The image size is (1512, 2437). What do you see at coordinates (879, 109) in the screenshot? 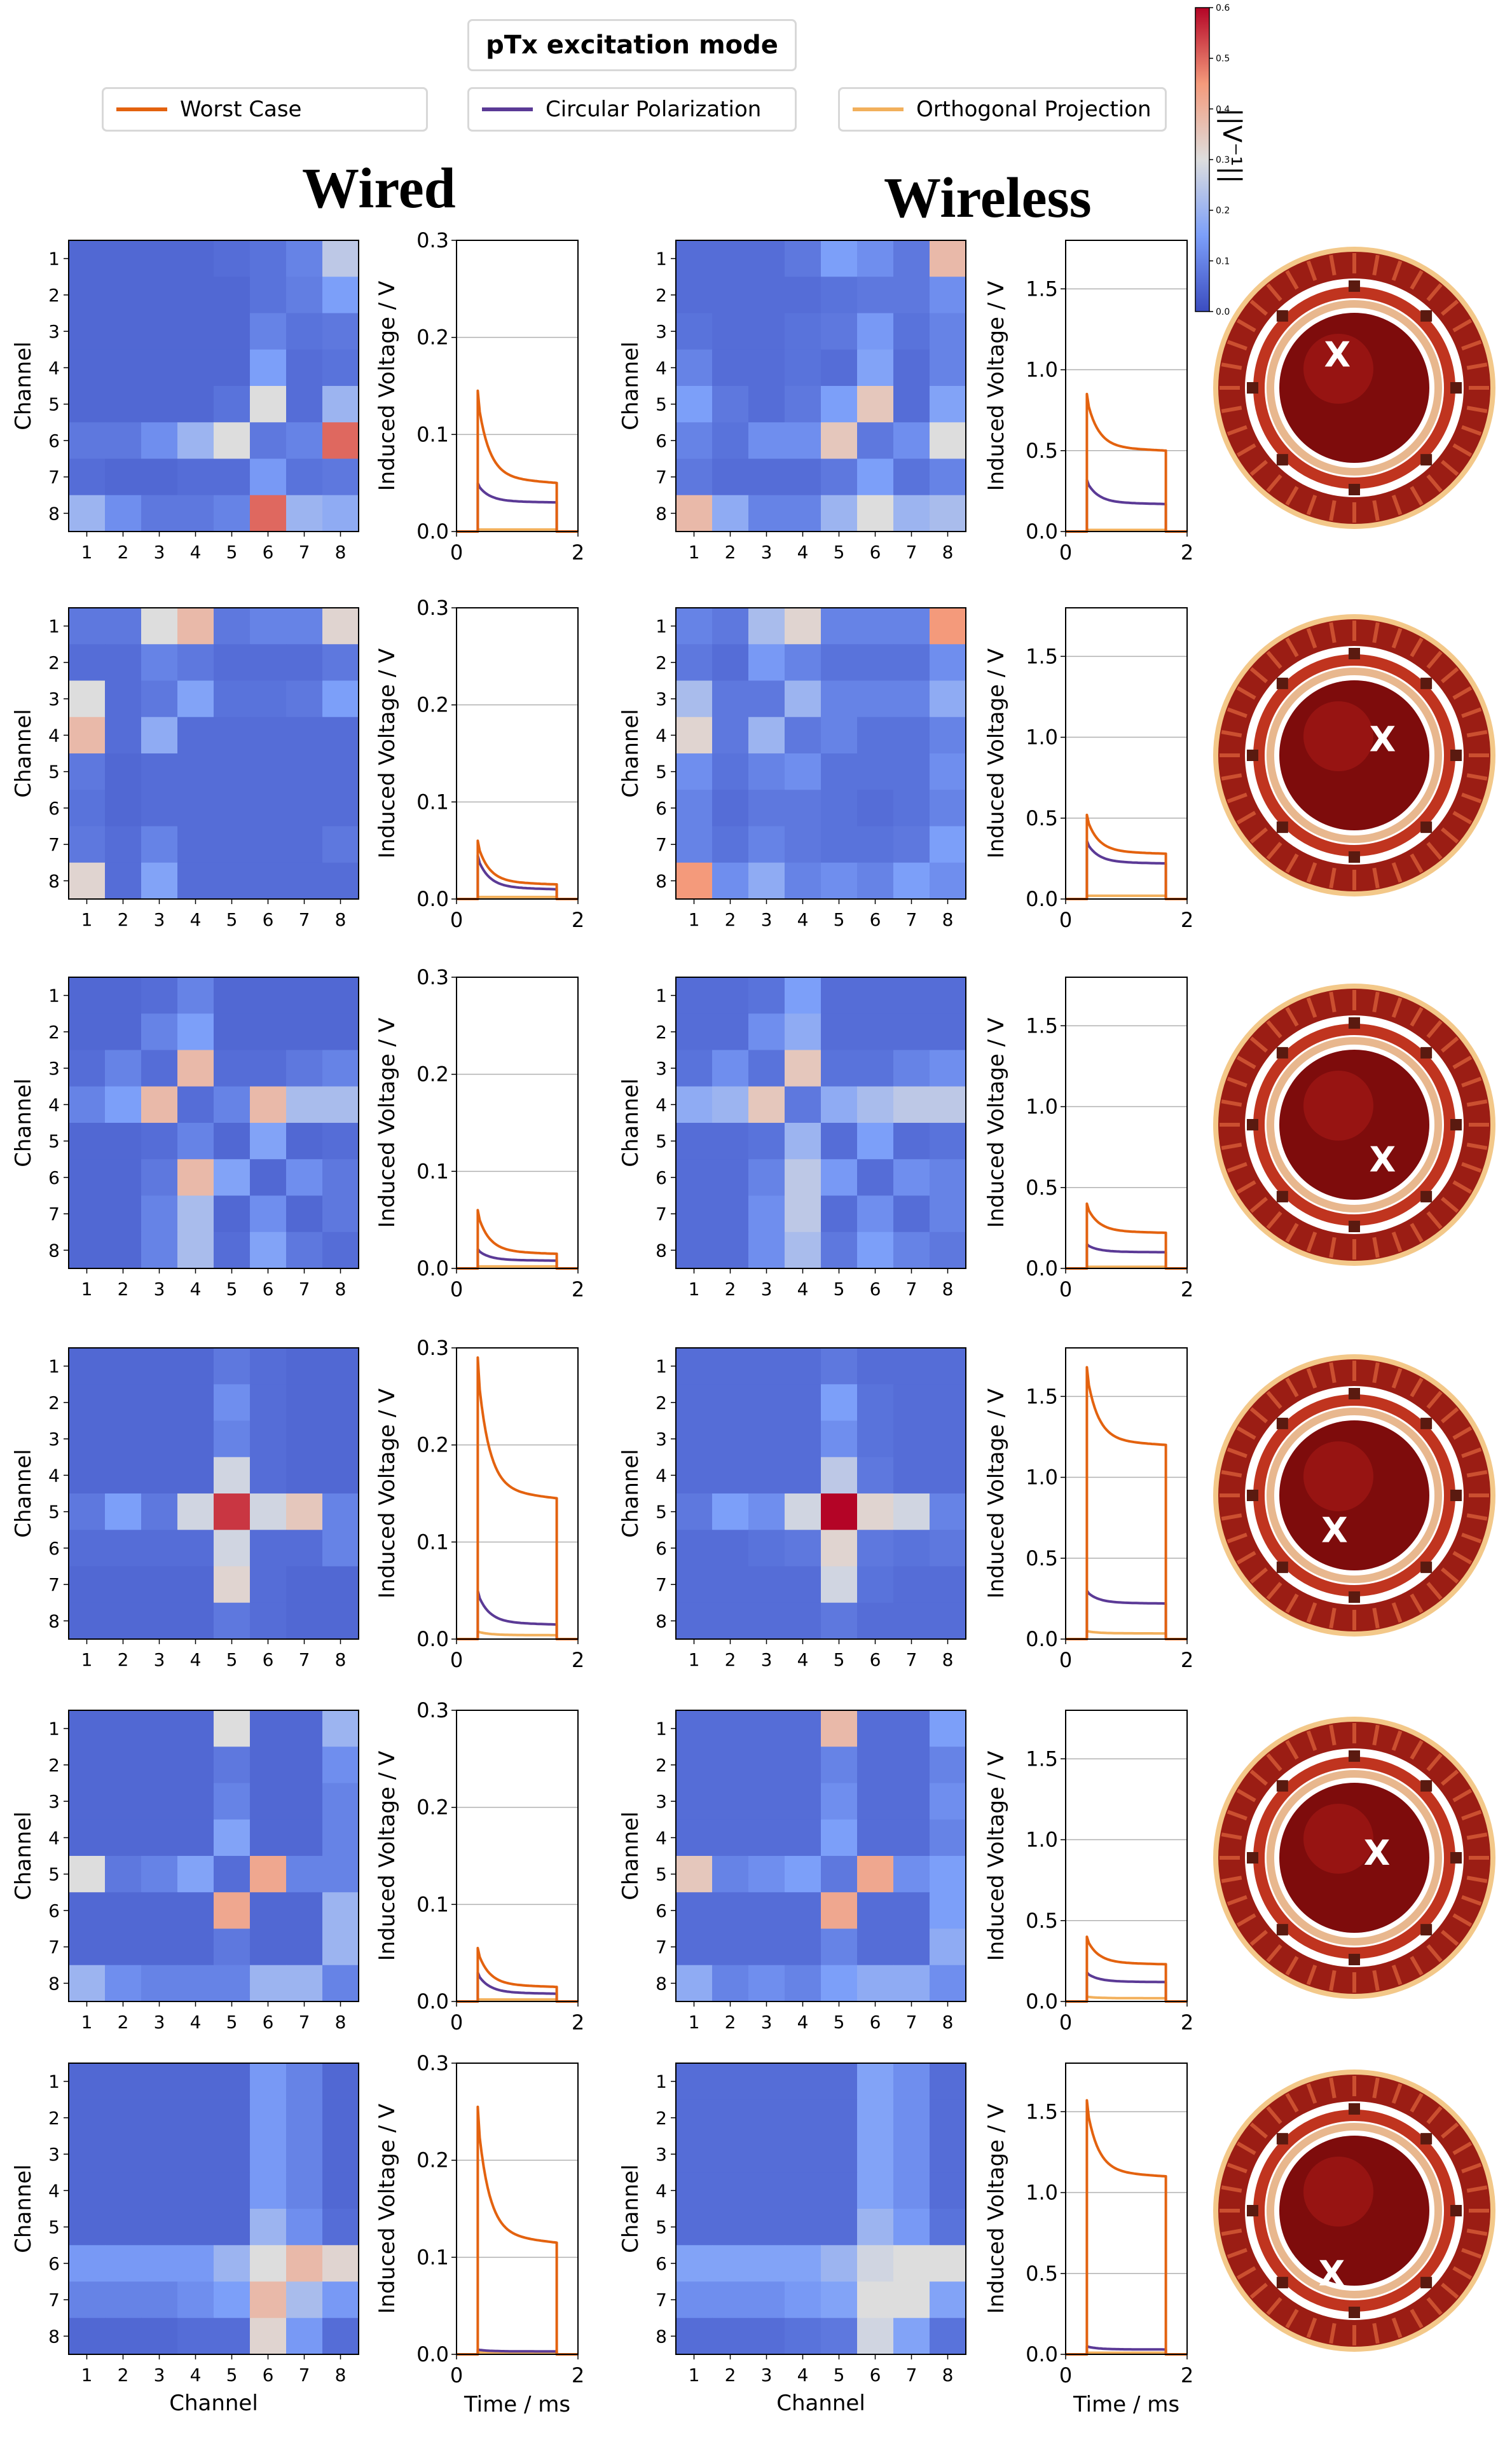
I see `legend-swatch-orthogonal-projection` at bounding box center [879, 109].